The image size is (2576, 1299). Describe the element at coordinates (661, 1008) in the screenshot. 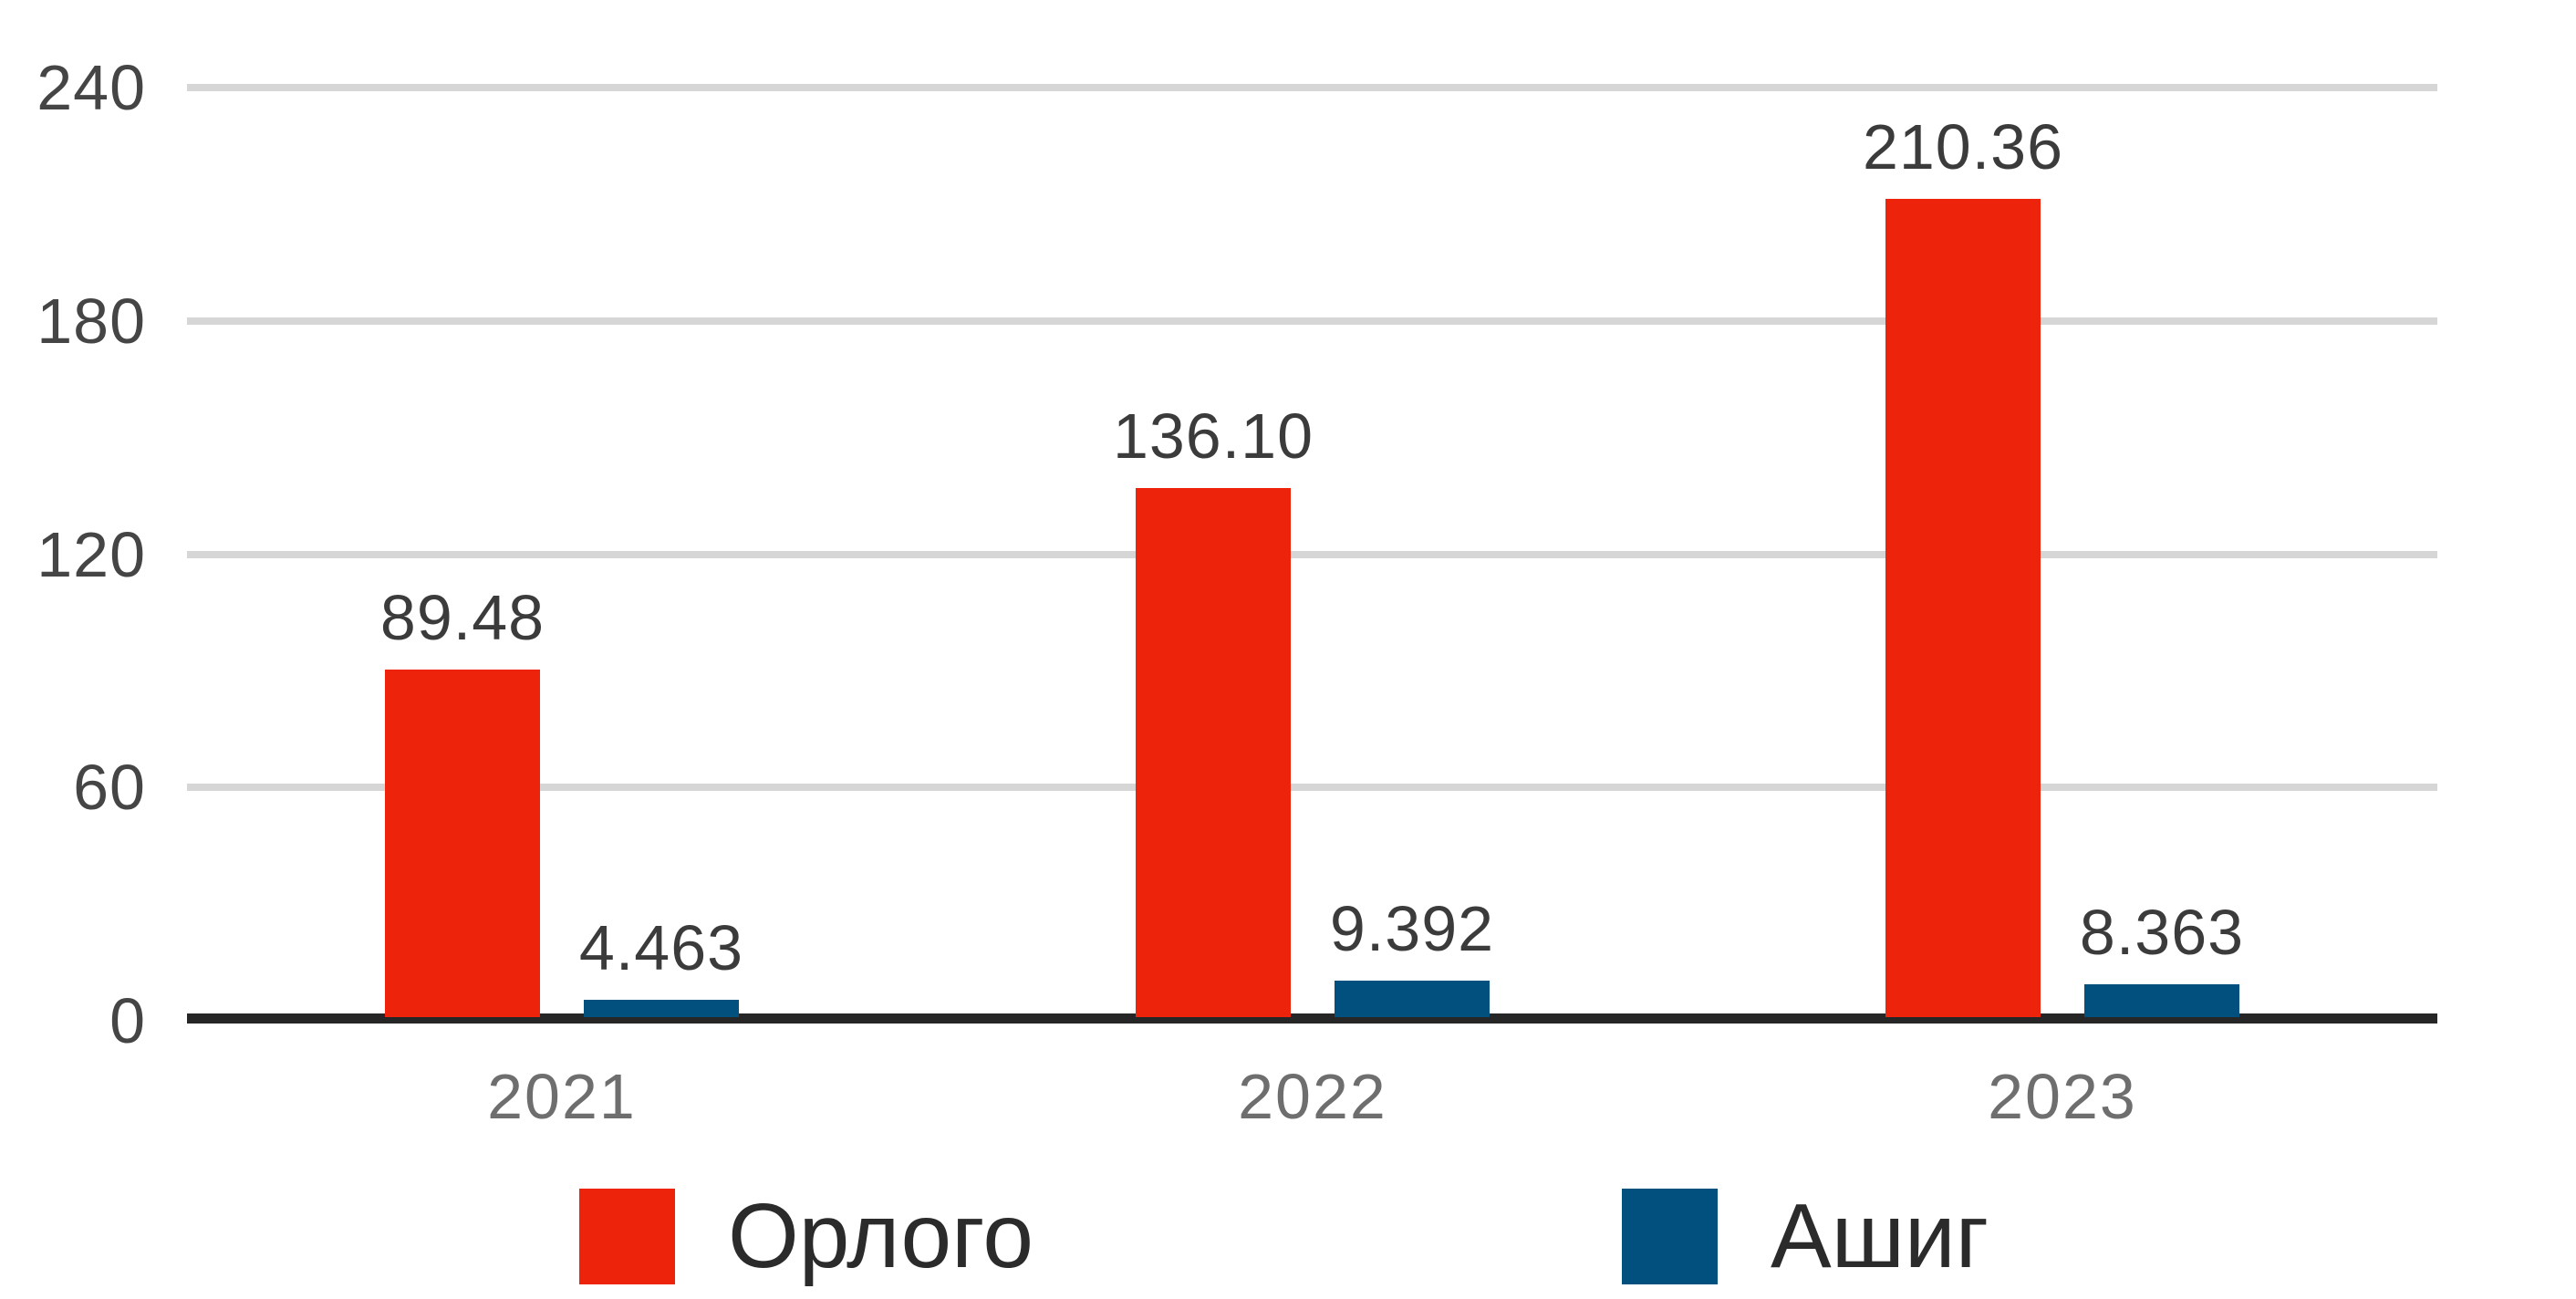

I see `bar-series2-2021` at that location.